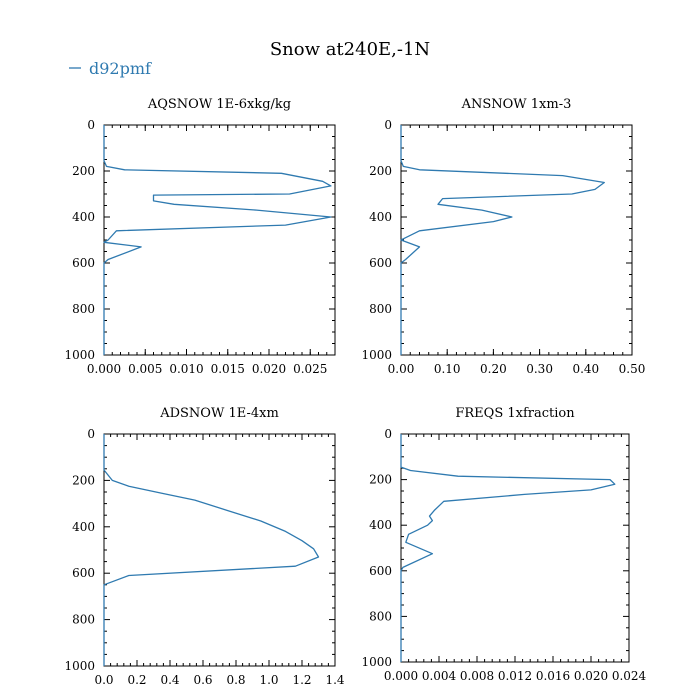 Image resolution: width=700 pixels, height=700 pixels. What do you see at coordinates (219, 413) in the screenshot?
I see `panel-title: ADSNOW 1E-4xm` at bounding box center [219, 413].